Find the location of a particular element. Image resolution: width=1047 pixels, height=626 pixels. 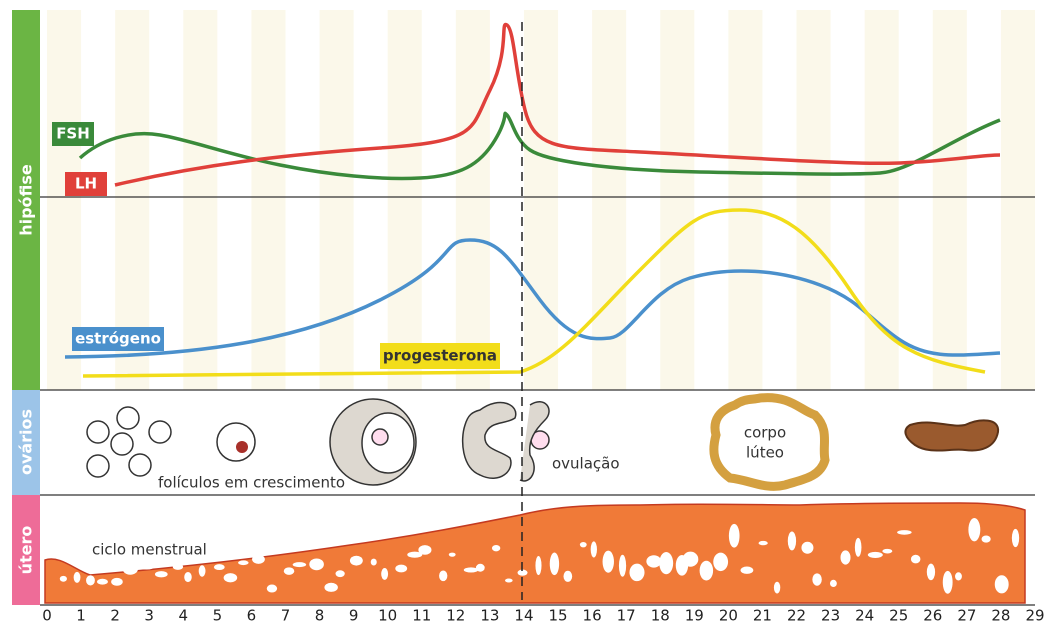

corpus-luteum is located at coordinates (769, 442).